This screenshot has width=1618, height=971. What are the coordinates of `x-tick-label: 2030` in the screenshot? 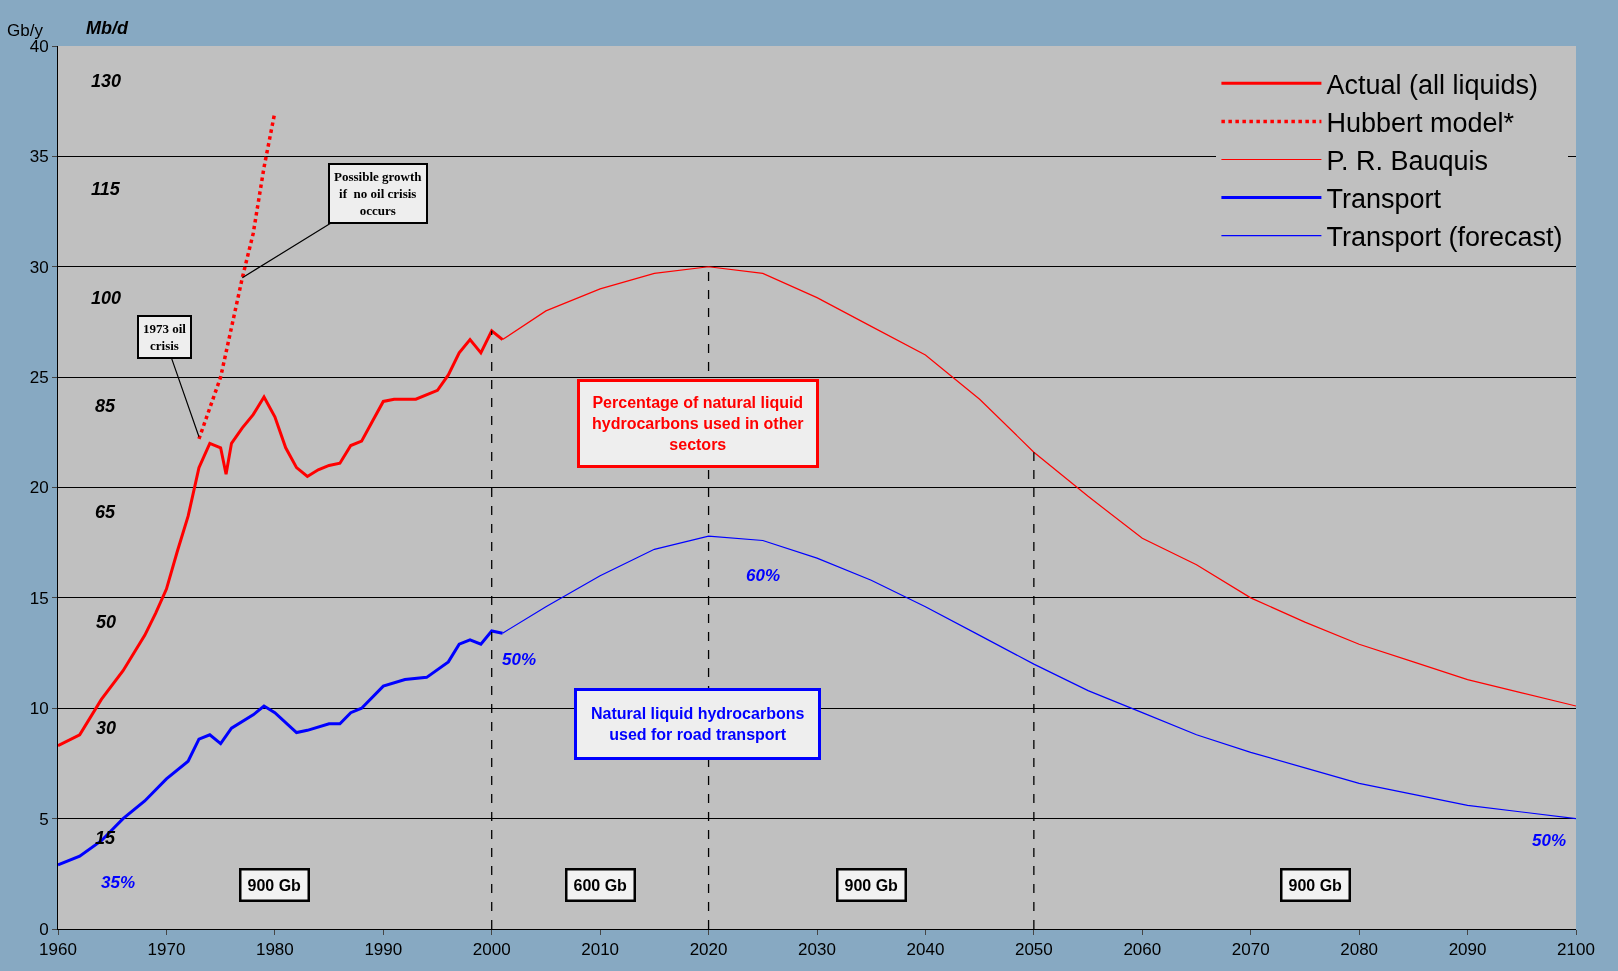 It's located at (817, 950).